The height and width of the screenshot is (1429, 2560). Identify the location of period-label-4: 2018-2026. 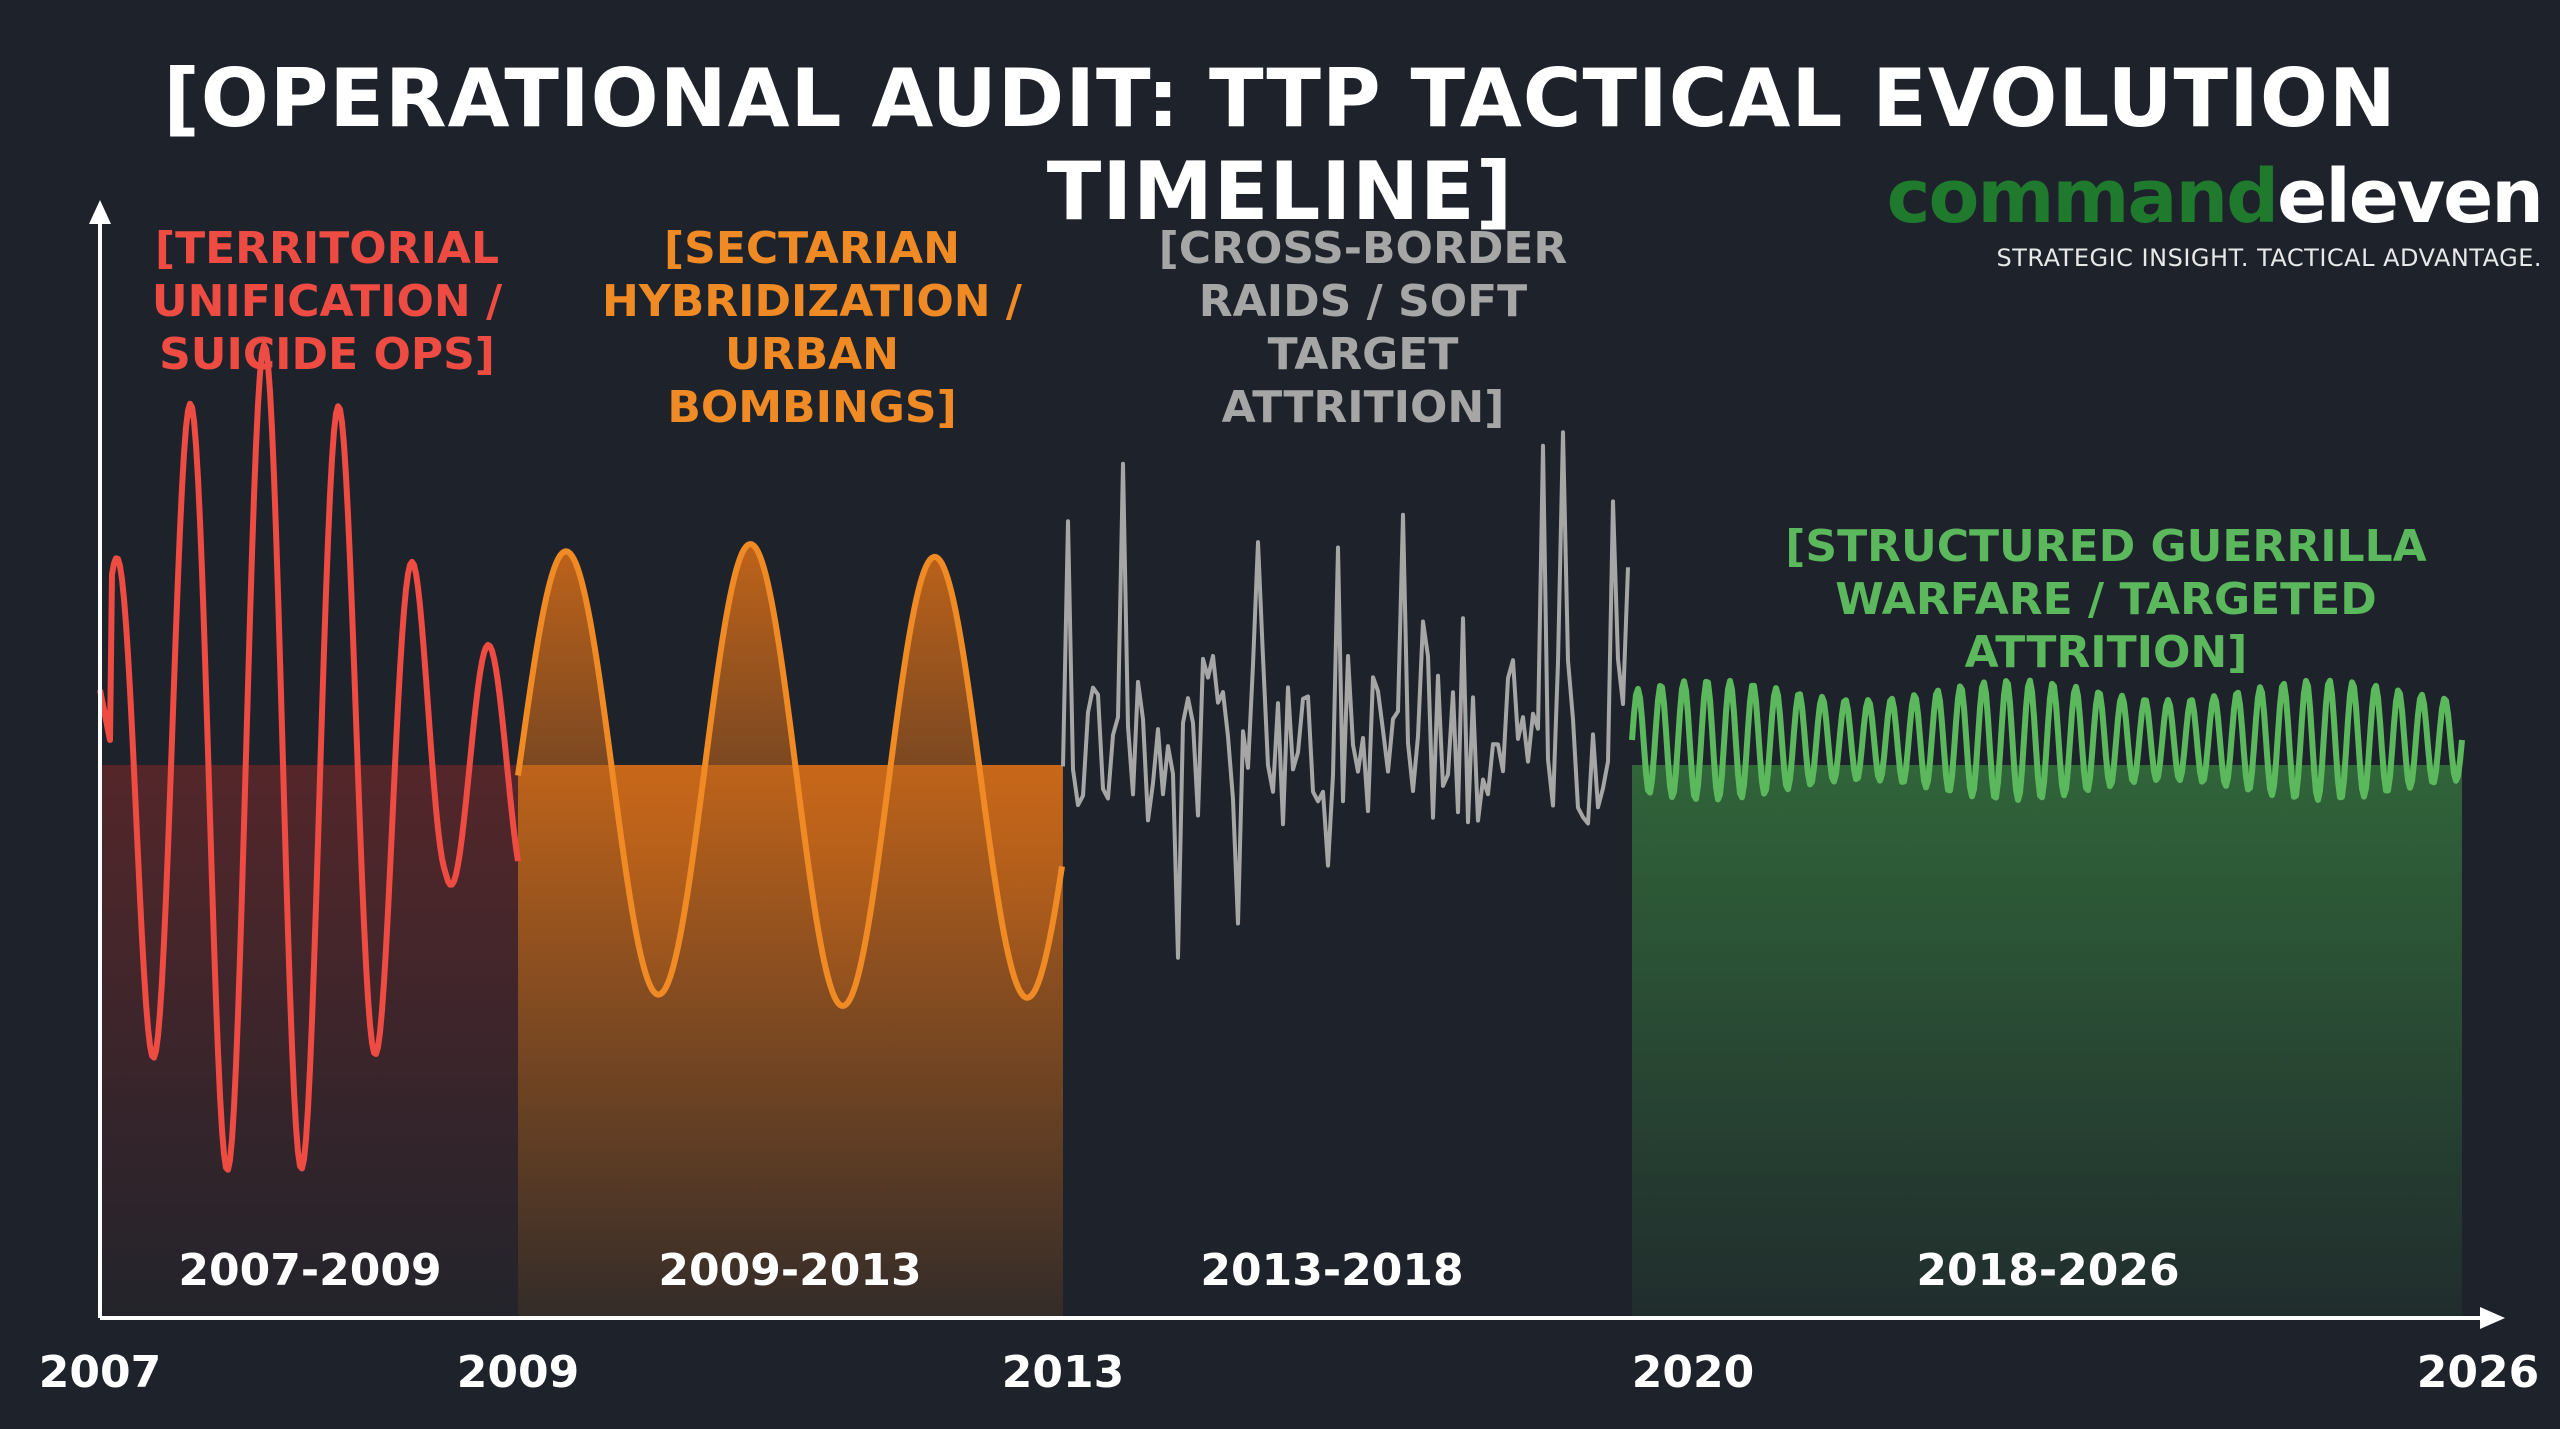
(2048, 1270).